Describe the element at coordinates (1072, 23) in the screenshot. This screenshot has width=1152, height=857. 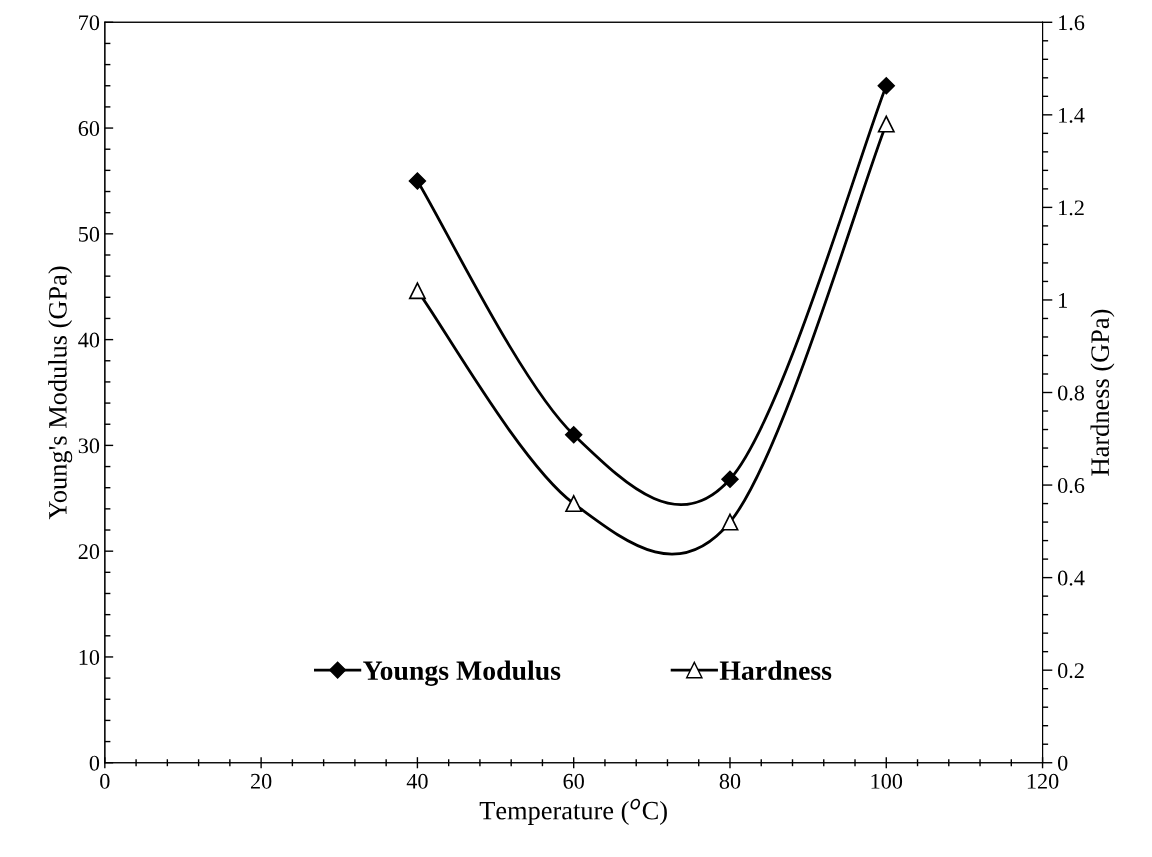
I see `y2-tick-label: 1.6` at that location.